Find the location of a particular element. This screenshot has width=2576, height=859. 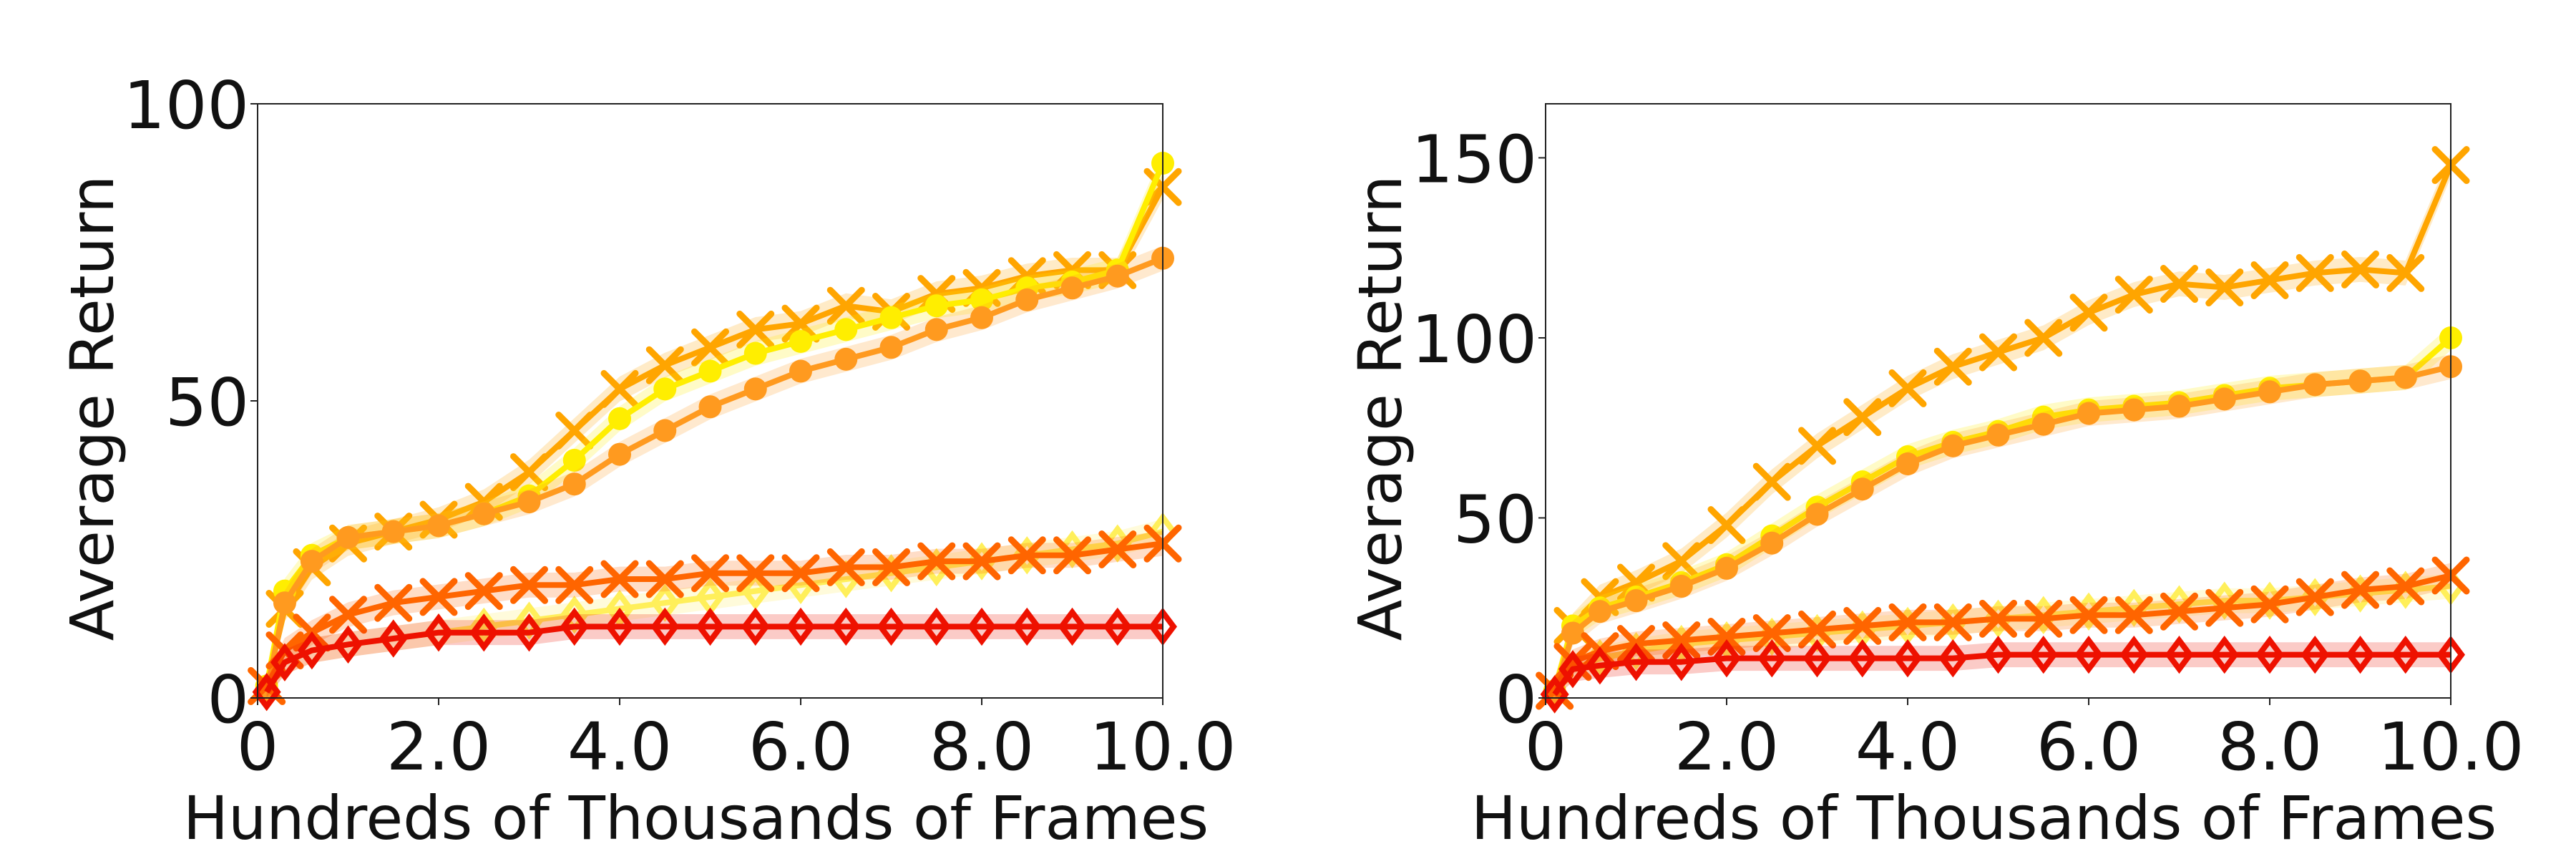

y-tick-label: 0 is located at coordinates (228, 699).